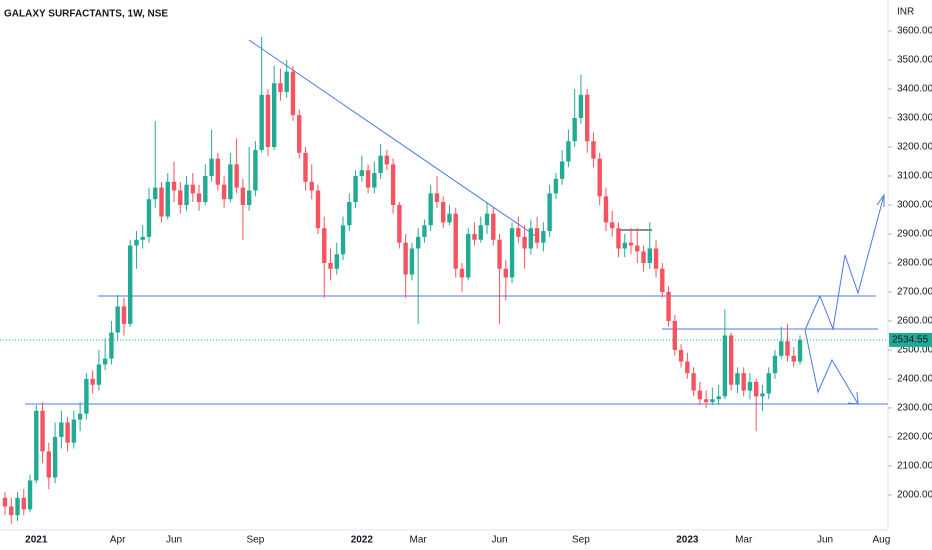 The image size is (932, 550). I want to click on y-tick-label: 3100.00, so click(914, 176).